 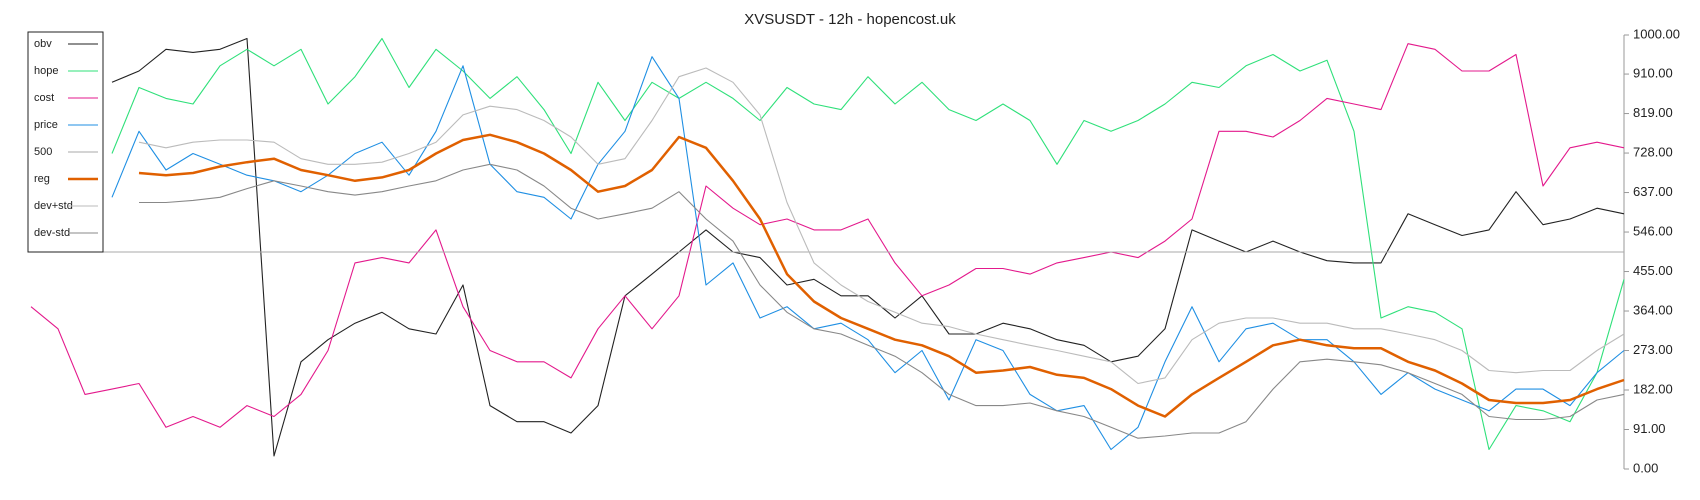 What do you see at coordinates (44, 98) in the screenshot?
I see `legend-label: cost` at bounding box center [44, 98].